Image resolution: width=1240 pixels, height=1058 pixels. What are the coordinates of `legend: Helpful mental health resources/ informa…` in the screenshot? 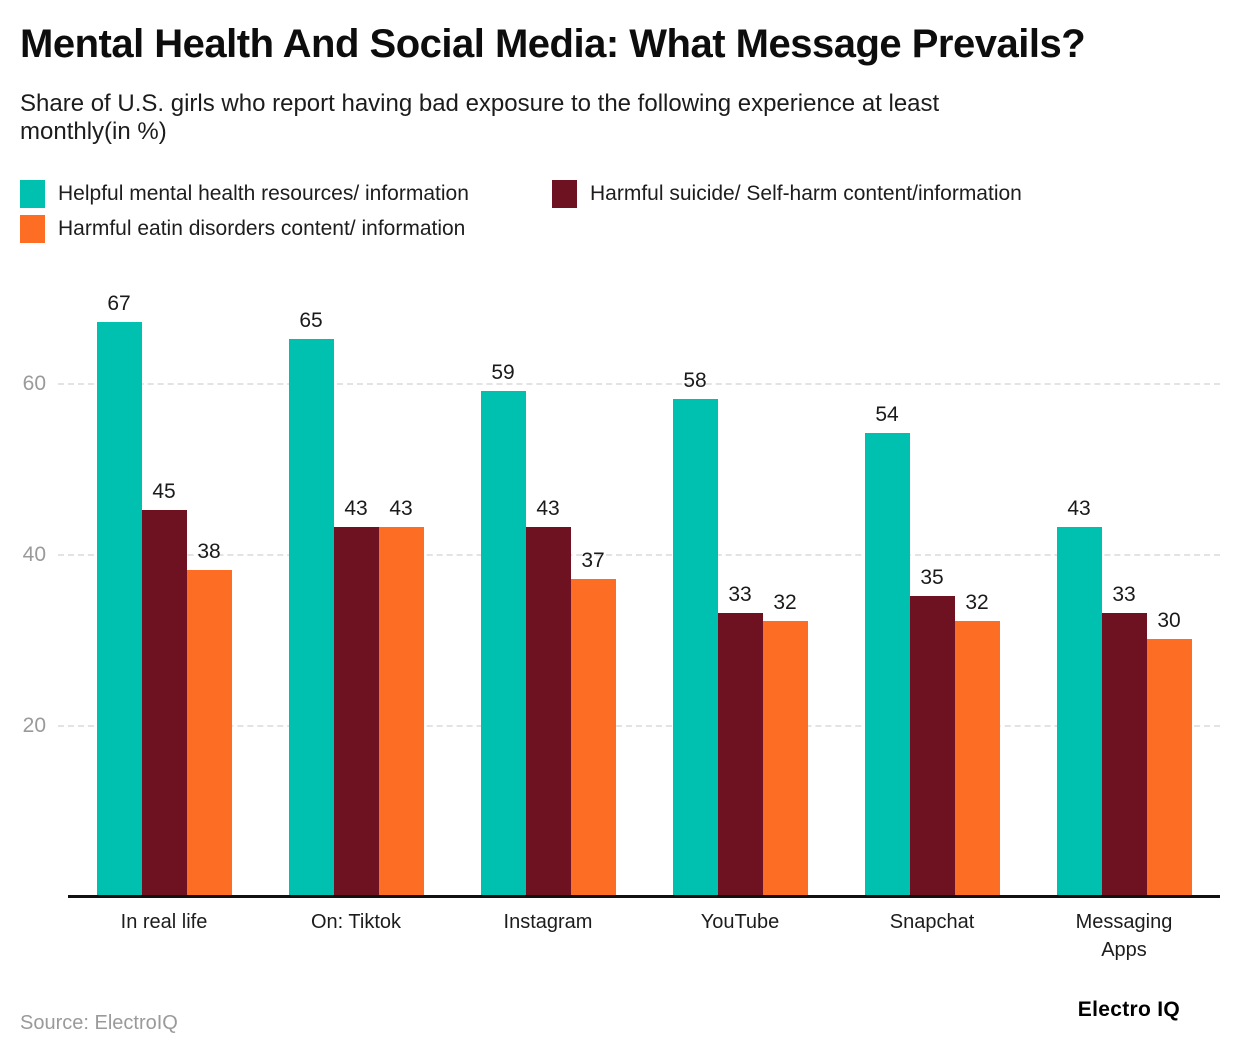 It's located at (620, 211).